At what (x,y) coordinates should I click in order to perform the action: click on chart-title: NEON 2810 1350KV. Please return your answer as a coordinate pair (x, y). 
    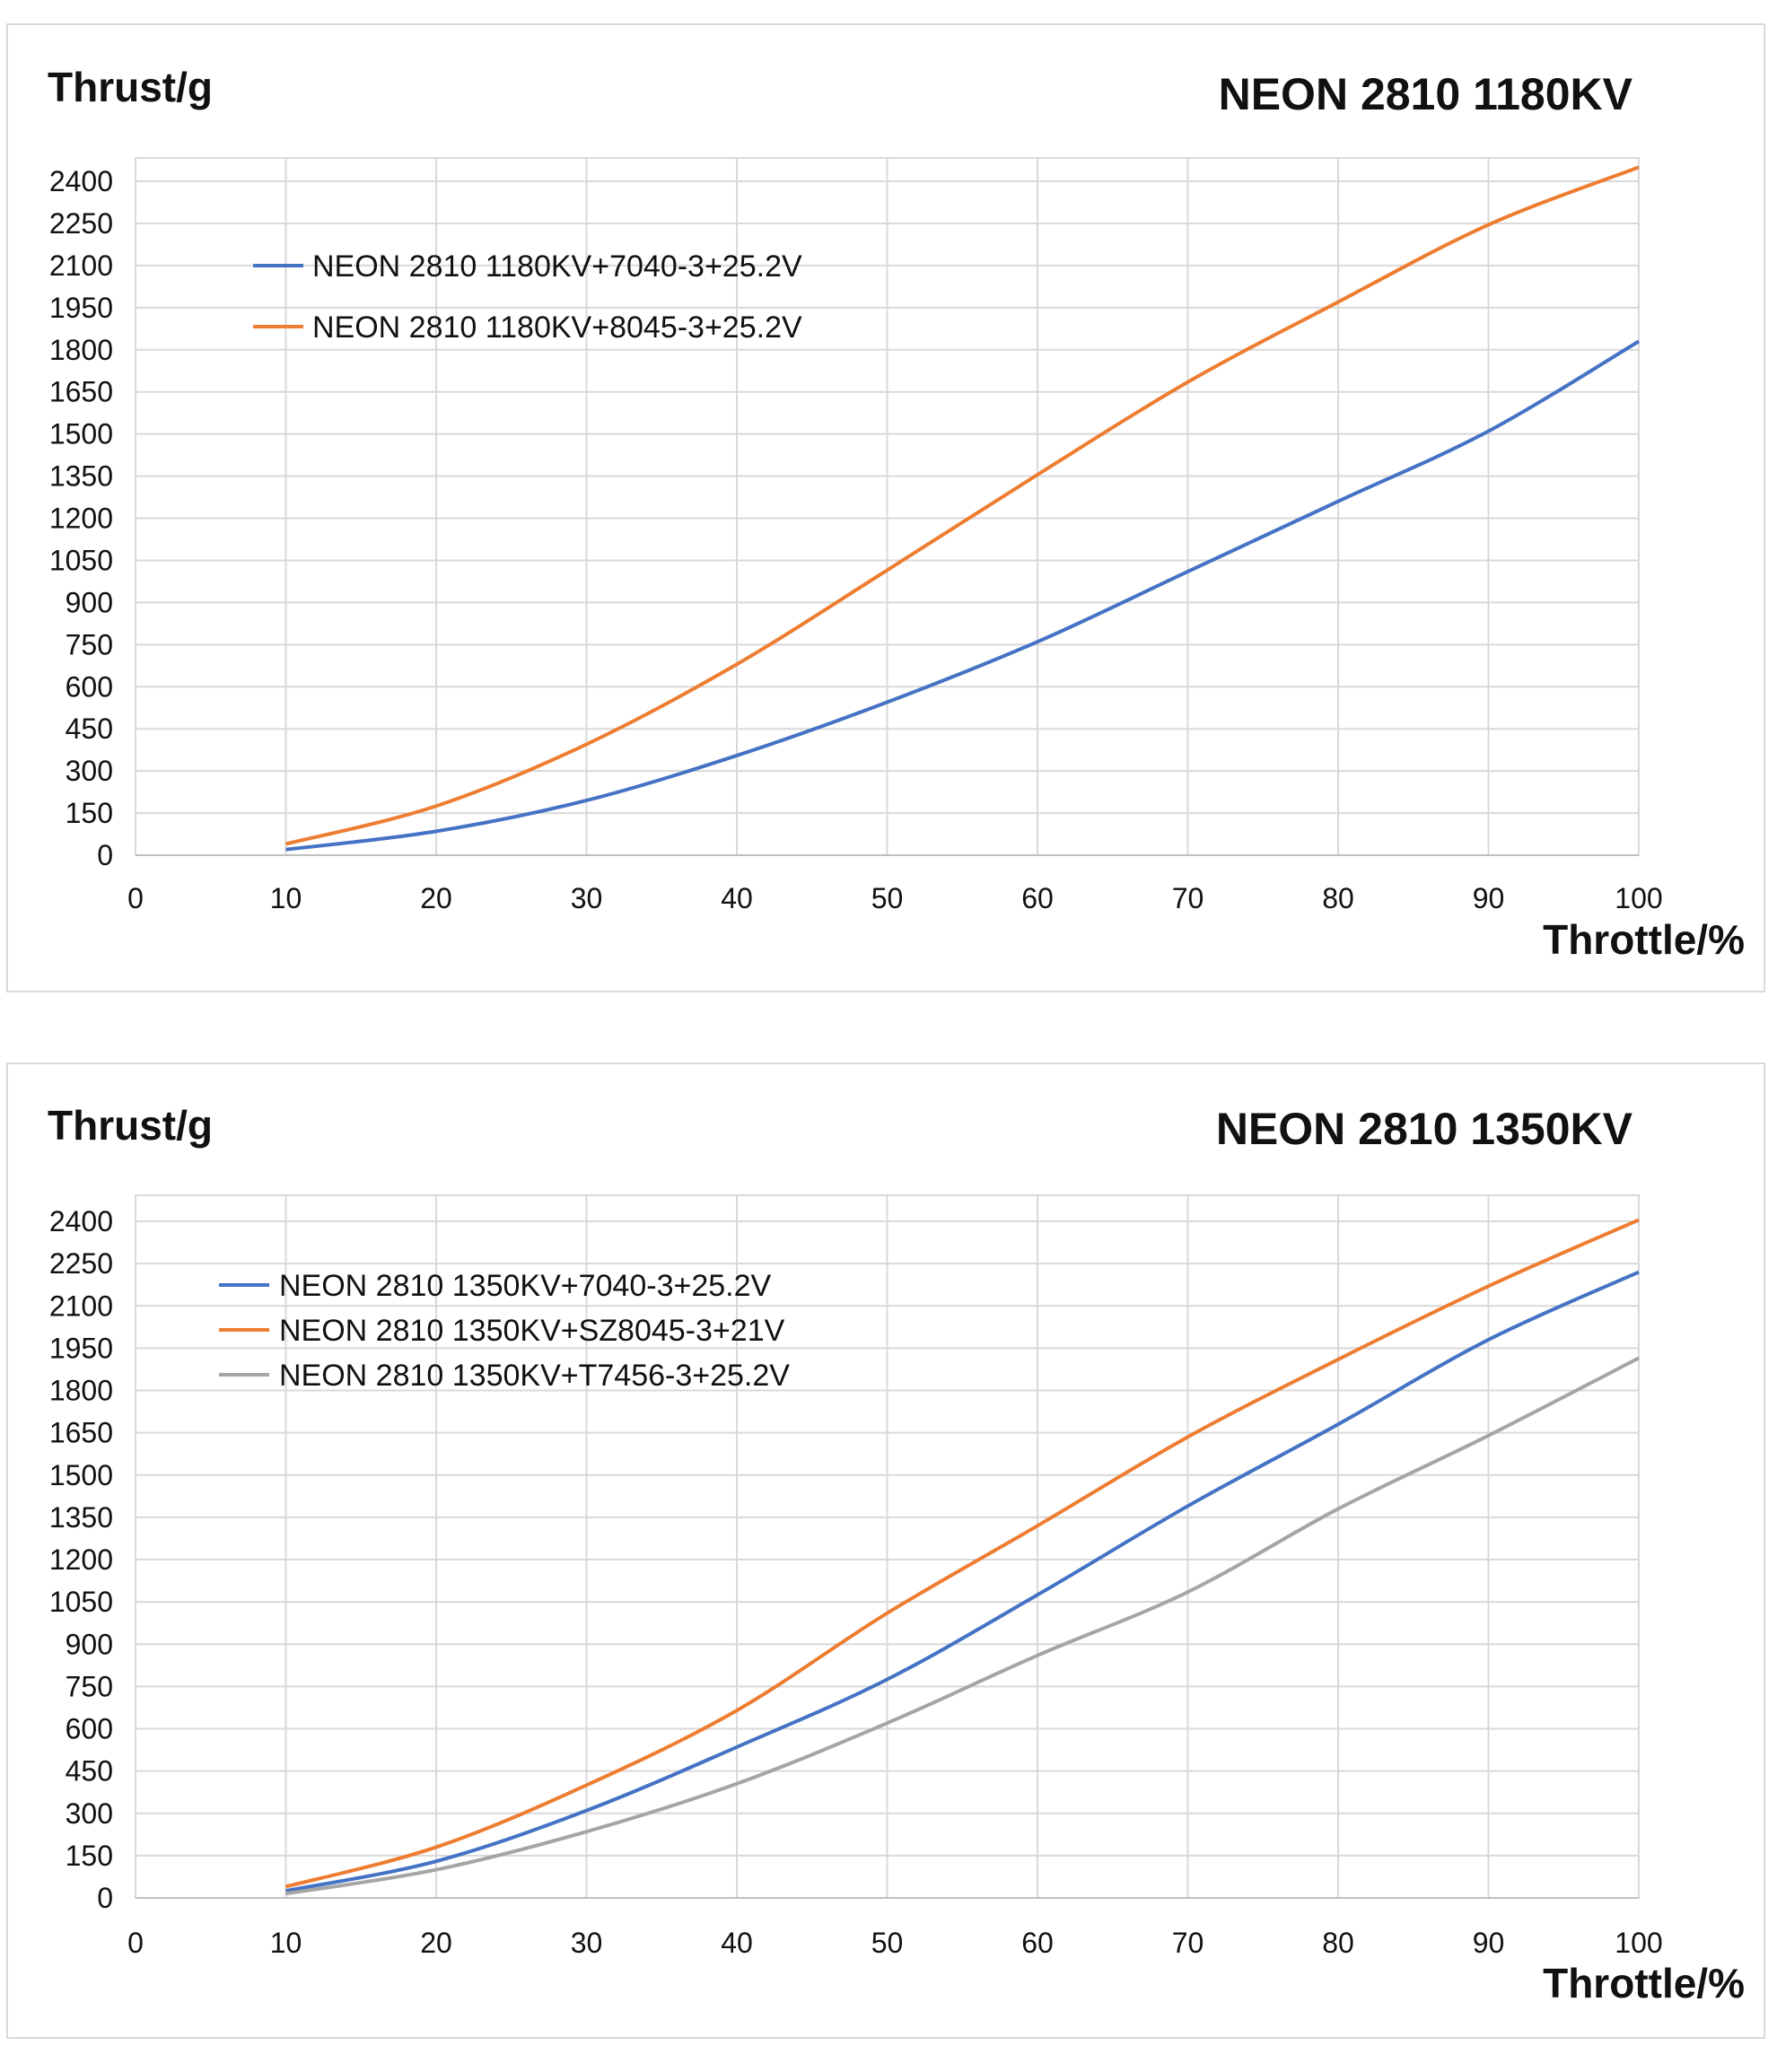
    Looking at the image, I should click on (1424, 1129).